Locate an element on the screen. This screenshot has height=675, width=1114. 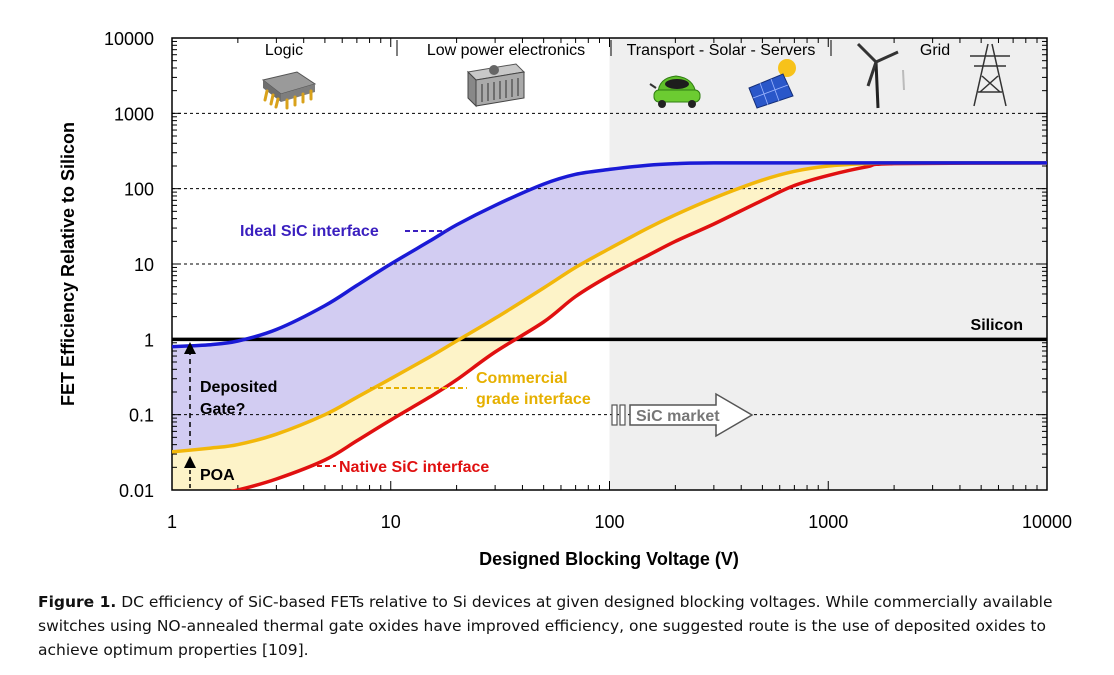
x-tick-label: 1000 is located at coordinates (828, 522).